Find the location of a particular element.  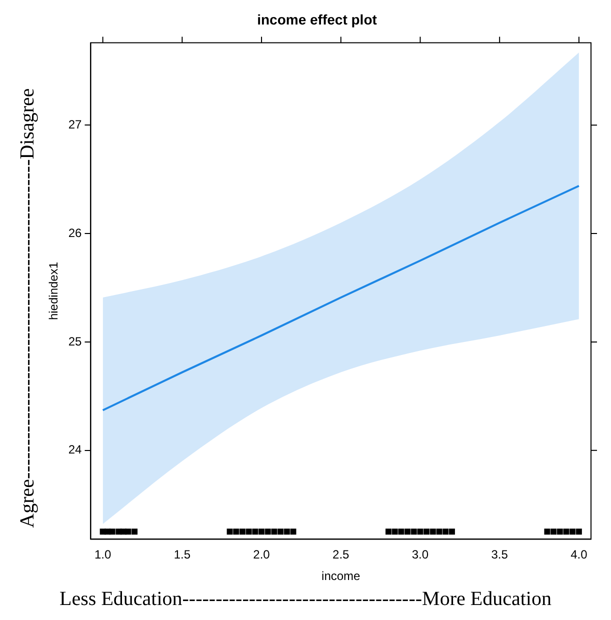

y-tick-label: 27 is located at coordinates (75, 124).